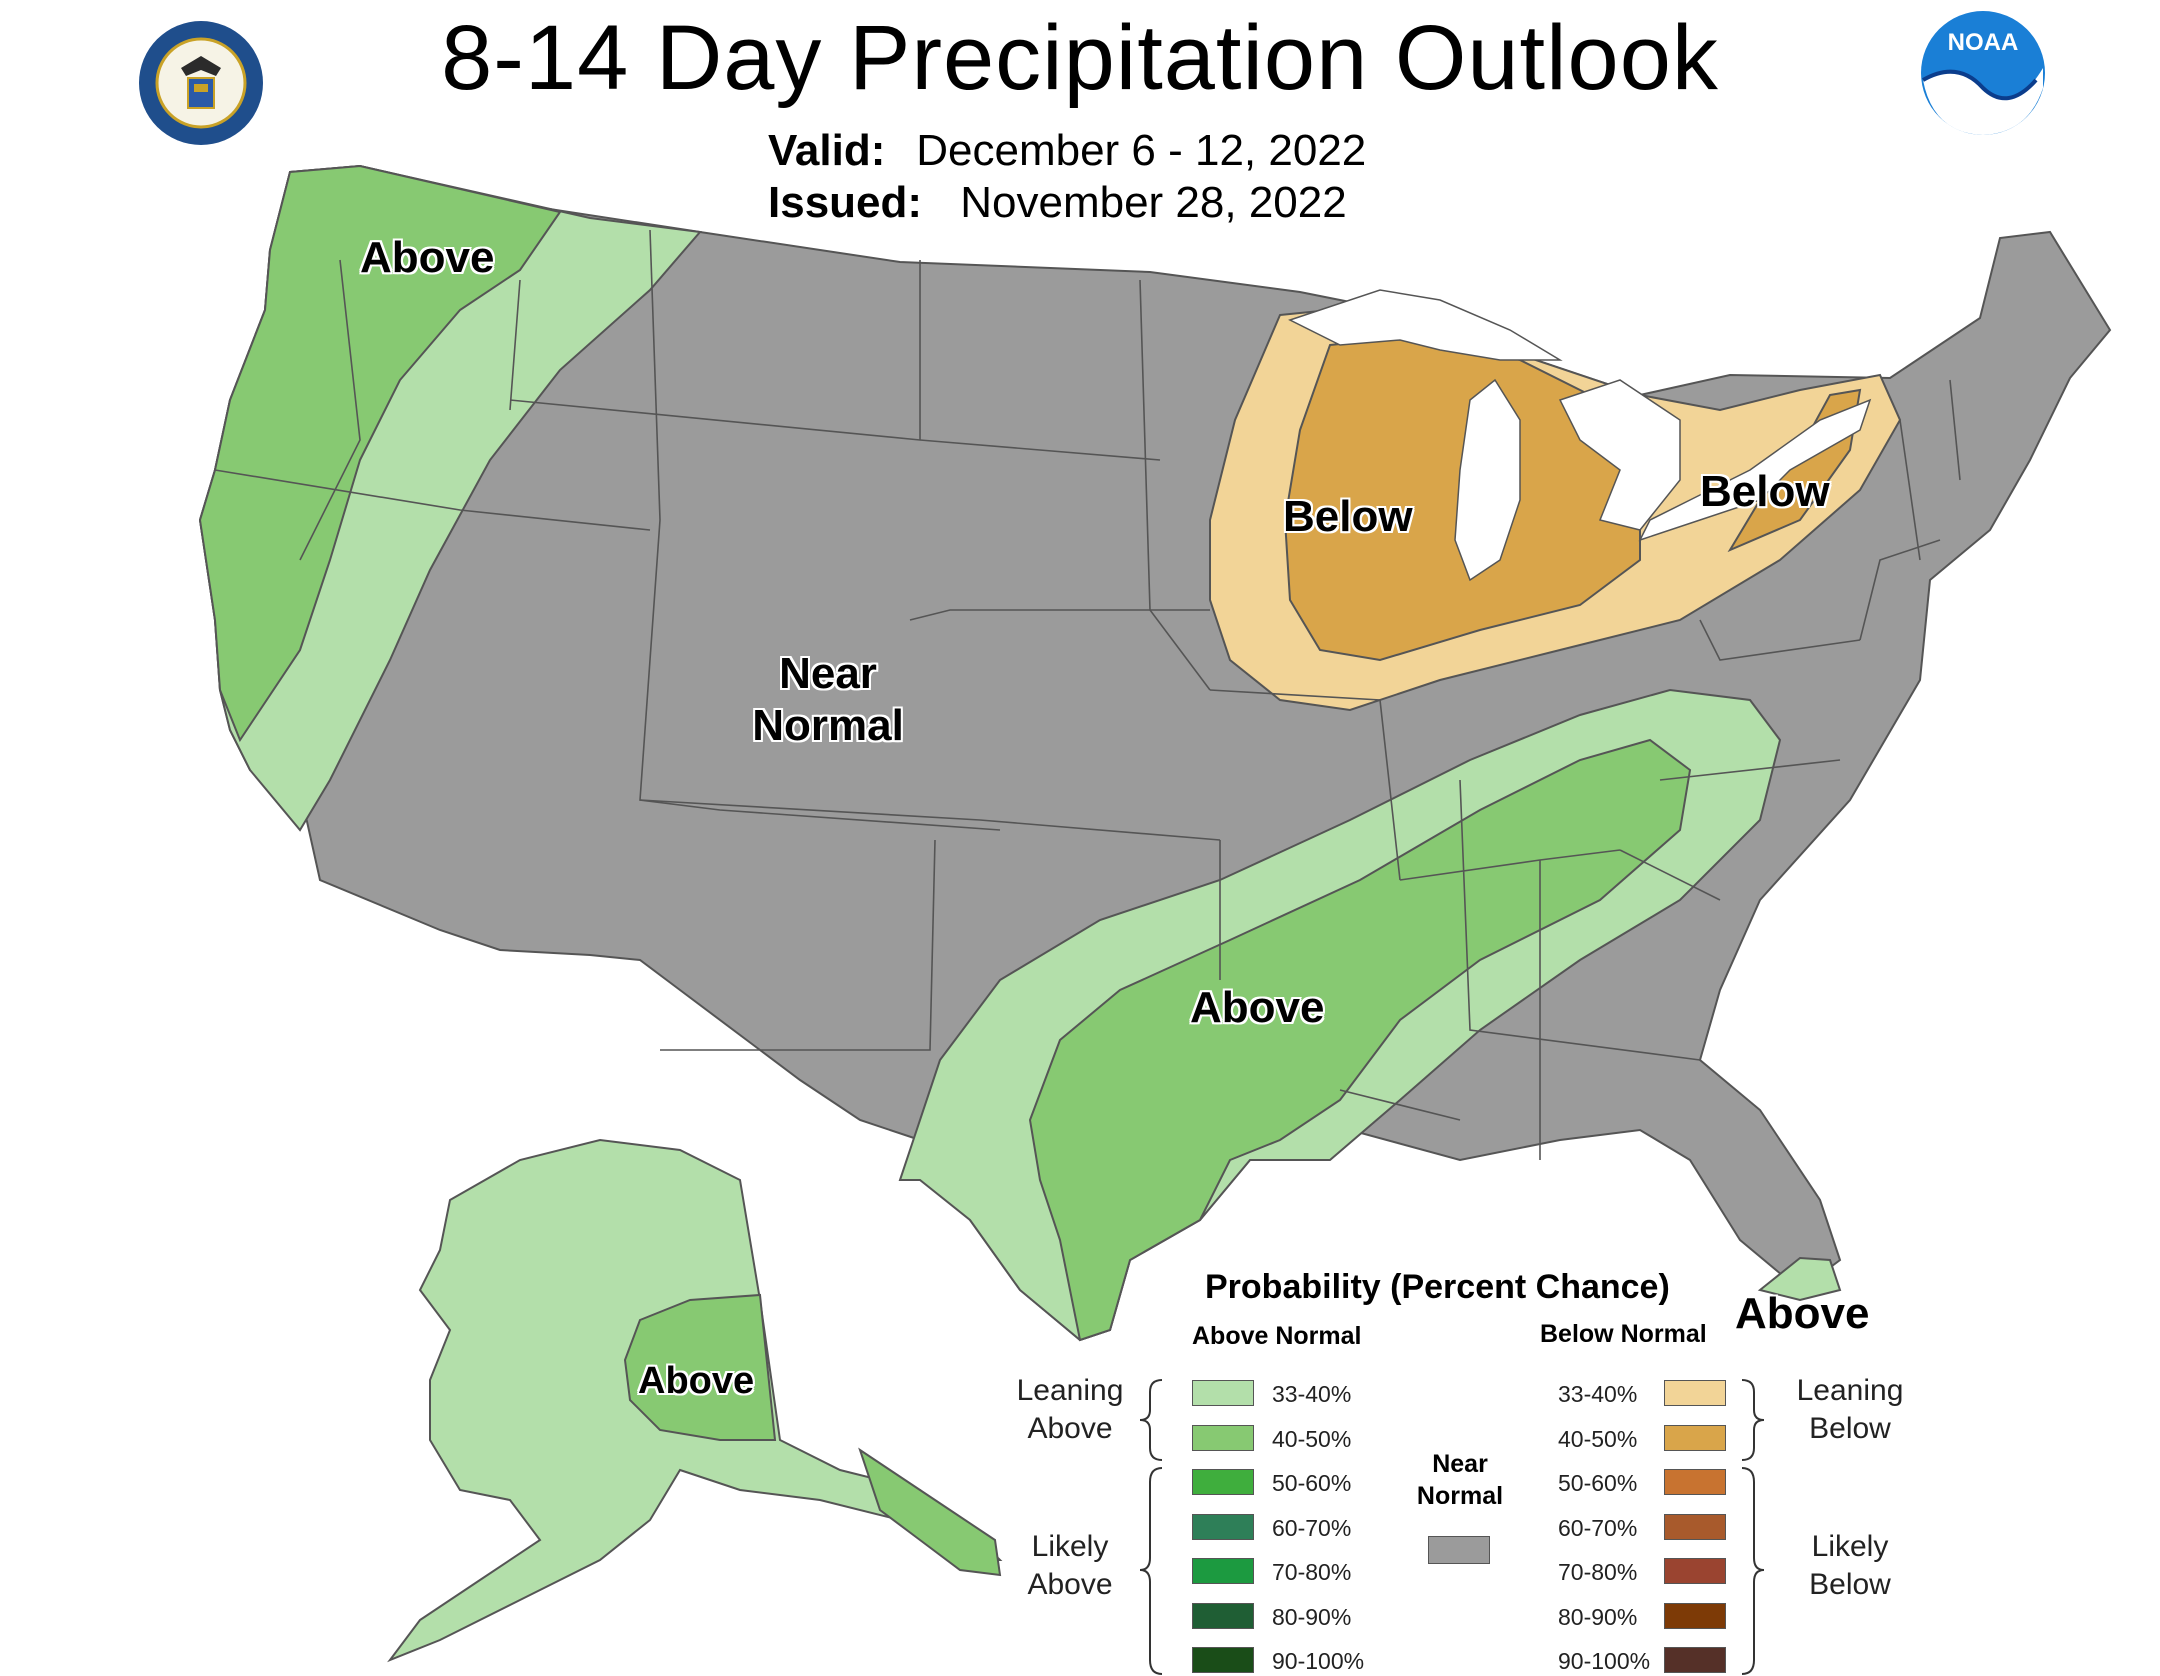 Image resolution: width=2160 pixels, height=1676 pixels. Describe the element at coordinates (1318, 1661) in the screenshot. I see `legend-pct-above-6: 90-100%` at that location.